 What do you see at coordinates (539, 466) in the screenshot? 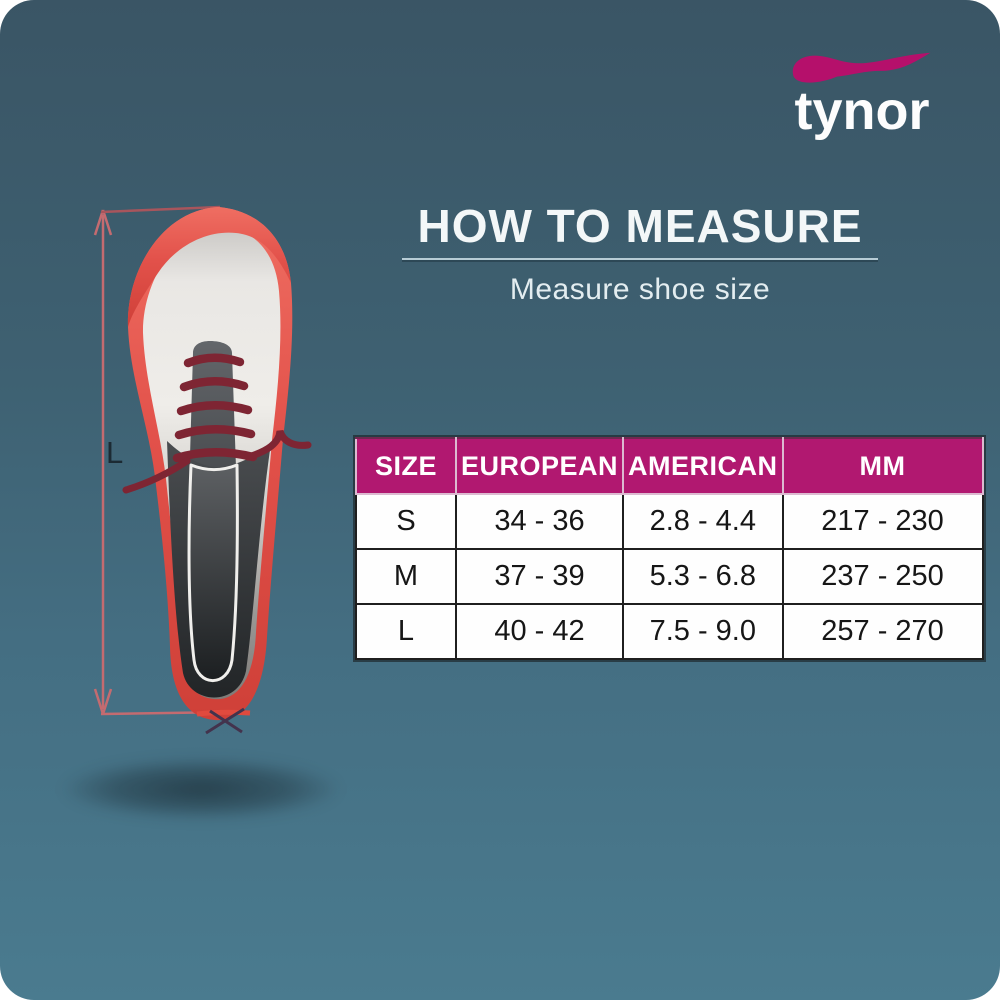
I see `header-european: EUROPEAN` at bounding box center [539, 466].